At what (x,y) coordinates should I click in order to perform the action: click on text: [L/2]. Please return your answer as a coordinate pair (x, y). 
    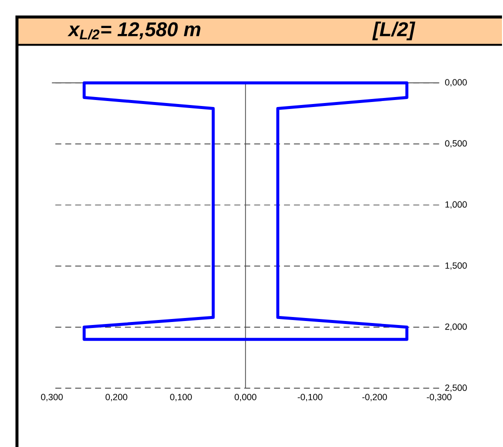
    Looking at the image, I should click on (394, 31).